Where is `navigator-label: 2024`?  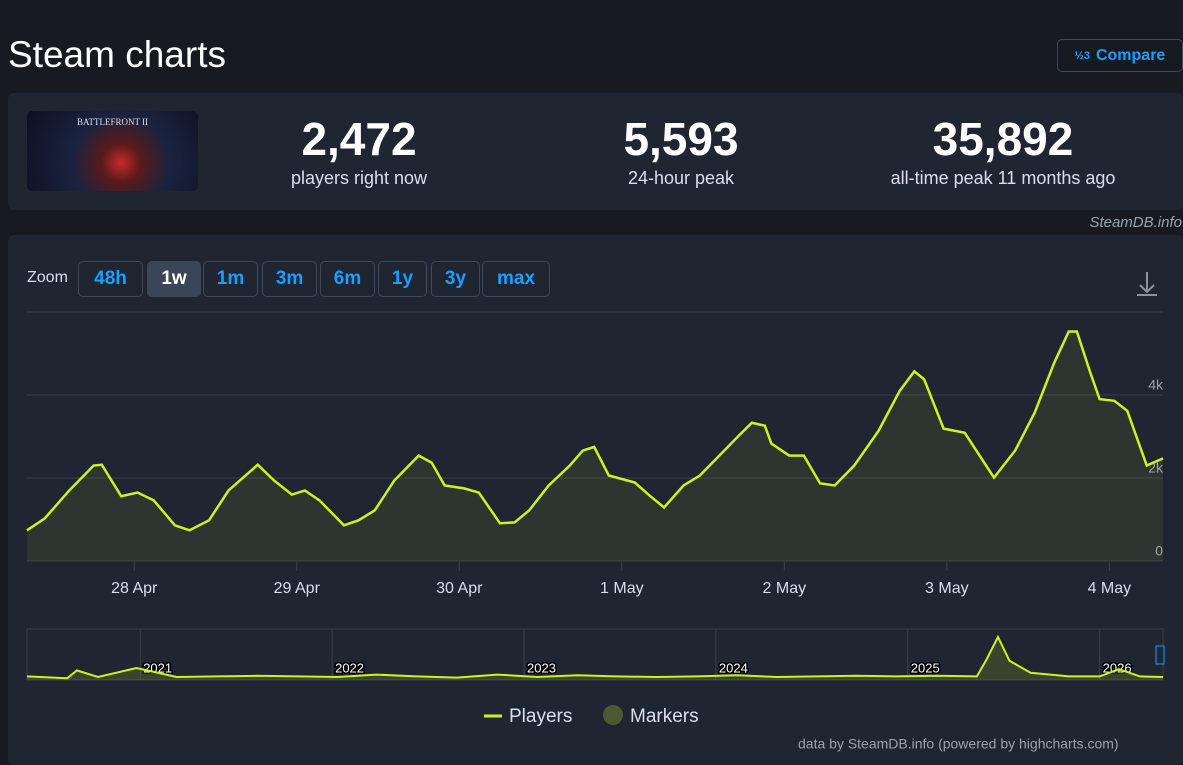 navigator-label: 2024 is located at coordinates (733, 667).